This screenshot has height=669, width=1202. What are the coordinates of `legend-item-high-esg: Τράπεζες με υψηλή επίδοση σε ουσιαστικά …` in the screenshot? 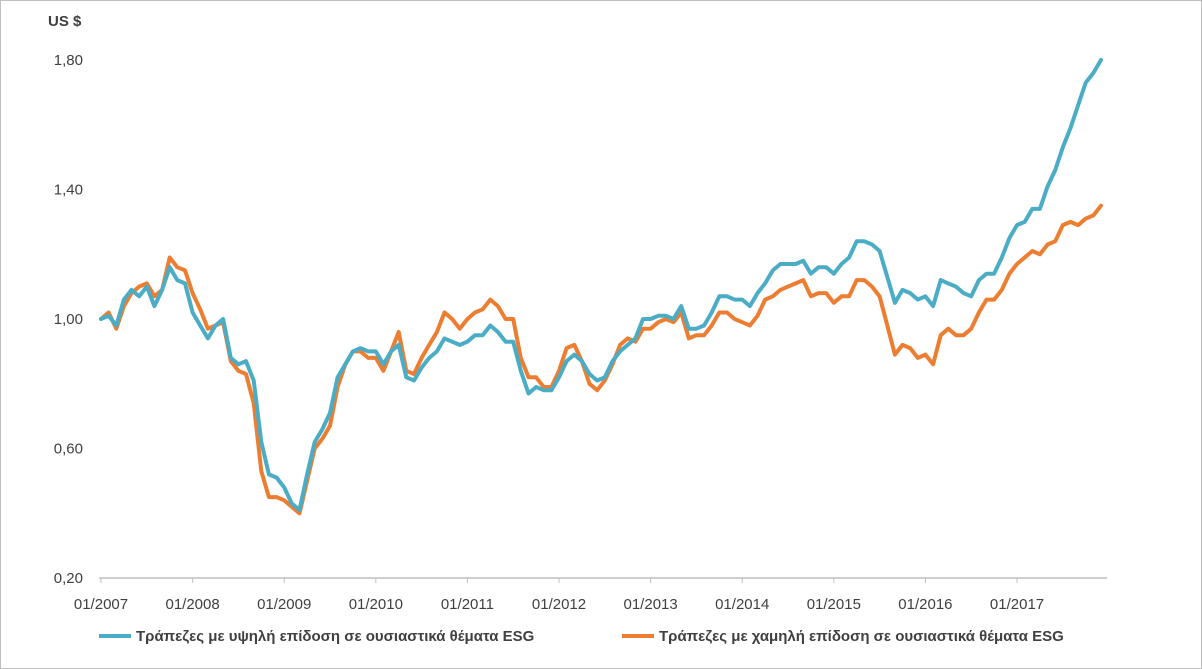 It's located at (316, 636).